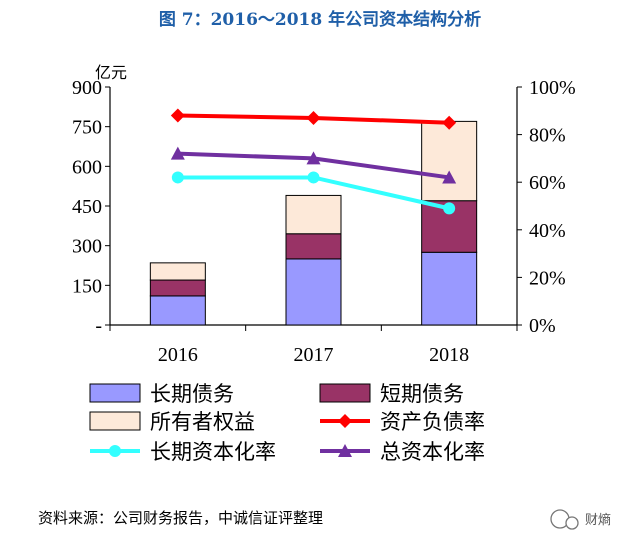 This screenshot has height=537, width=640. What do you see at coordinates (572, 523) in the screenshot?
I see `chat-bubble-small-icon` at bounding box center [572, 523].